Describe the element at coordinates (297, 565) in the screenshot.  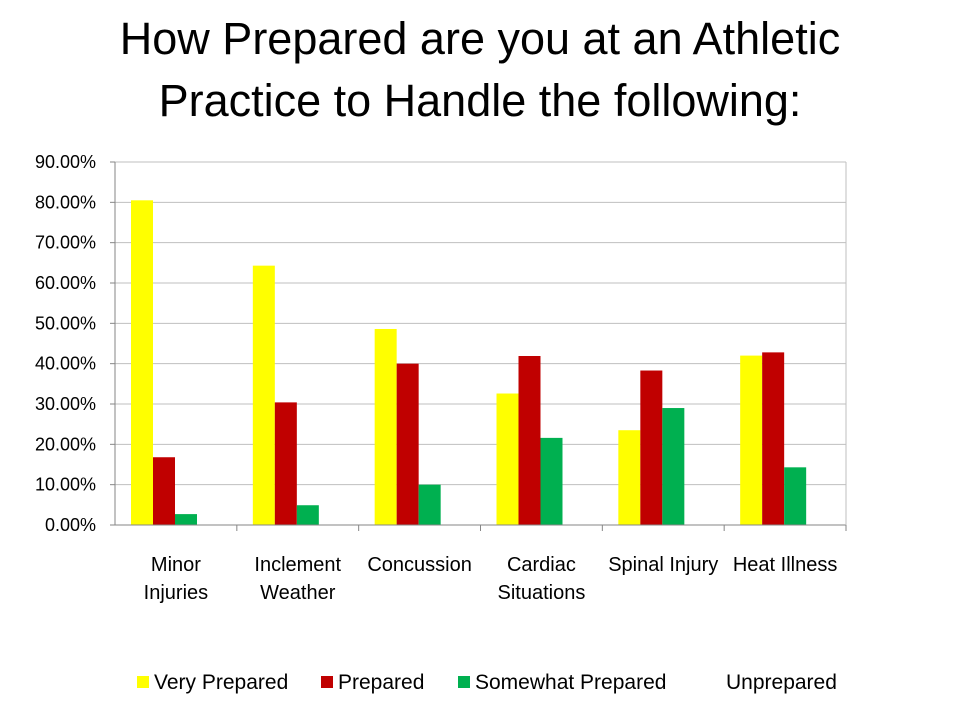
I see `x-category-label: Inclement` at that location.